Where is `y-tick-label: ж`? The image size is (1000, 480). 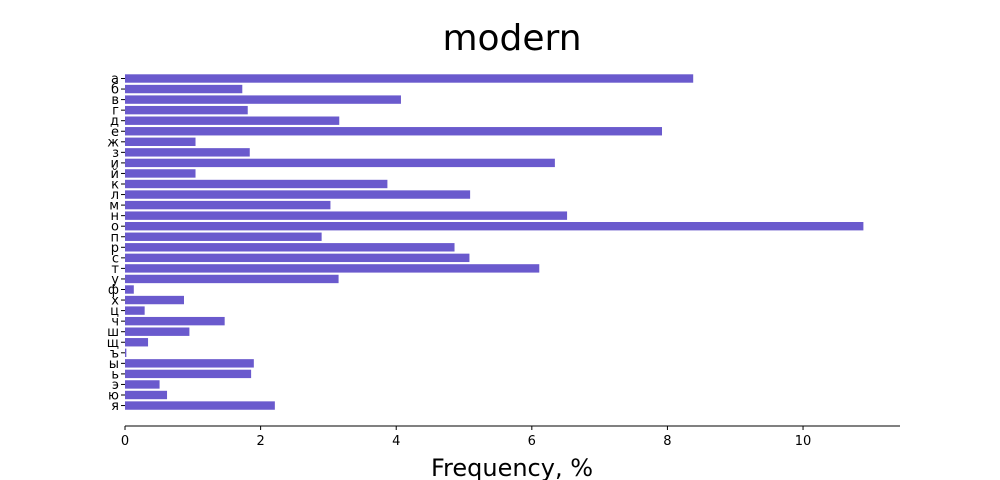
y-tick-label: ж is located at coordinates (113, 142).